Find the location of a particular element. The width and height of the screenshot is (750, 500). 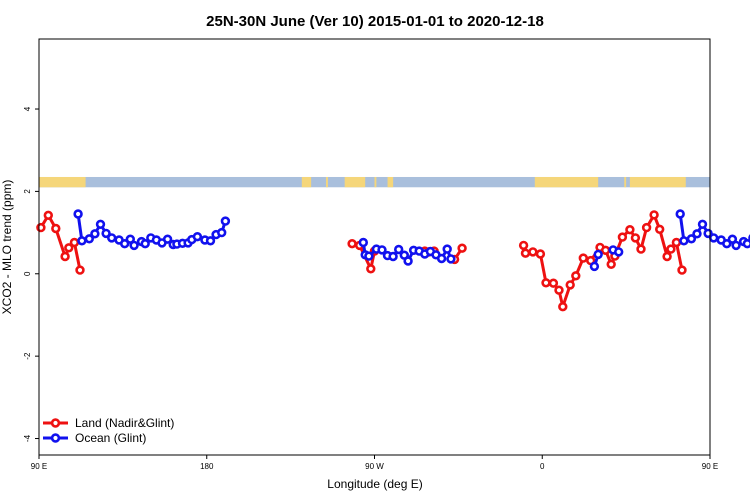

y-axis-label: XCO2 - MLO trend (ppm) is located at coordinates (7, 247).